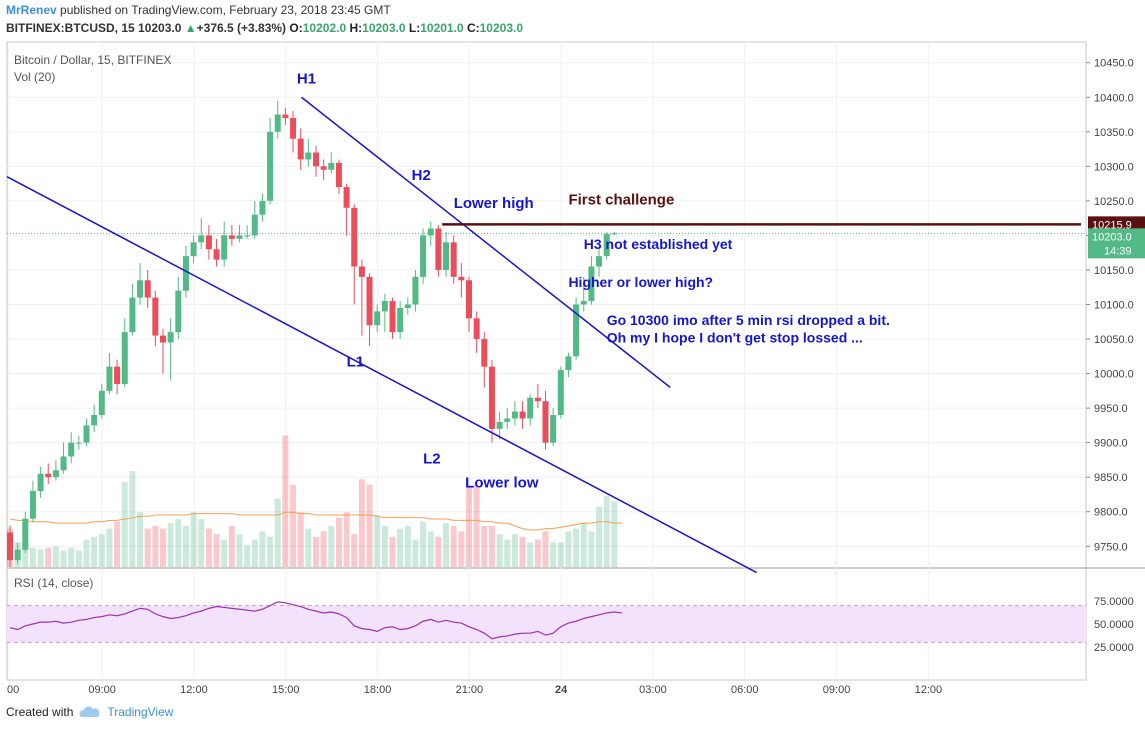 Image resolution: width=1145 pixels, height=731 pixels. Describe the element at coordinates (140, 712) in the screenshot. I see `tradingview-link: TradingView` at that location.